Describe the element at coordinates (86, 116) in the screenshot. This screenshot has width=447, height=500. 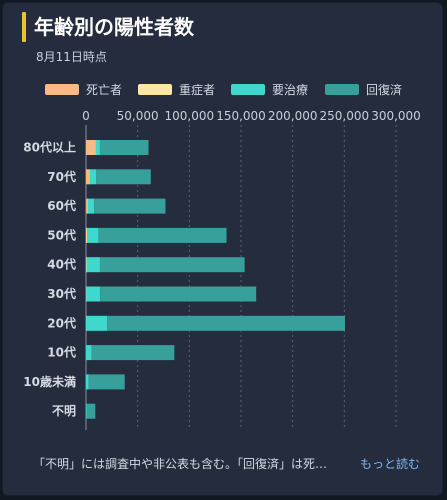
I see `x-tick-label: 0` at that location.